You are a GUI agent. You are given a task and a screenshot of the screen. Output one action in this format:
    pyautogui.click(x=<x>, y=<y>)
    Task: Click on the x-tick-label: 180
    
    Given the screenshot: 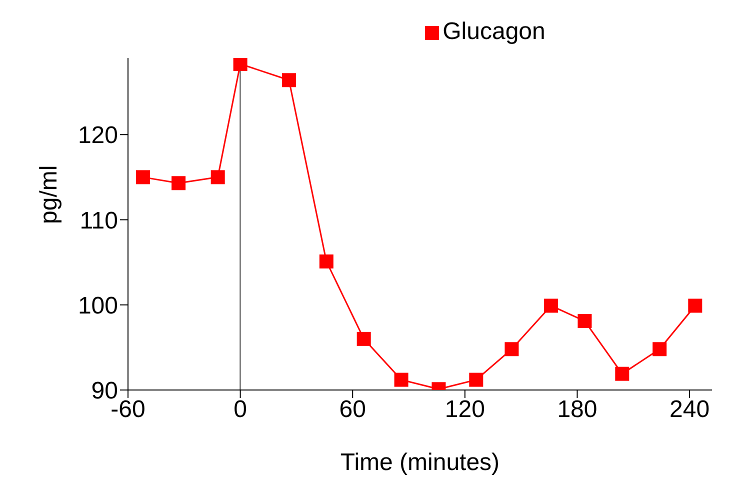 What is the action you would take?
    pyautogui.click(x=577, y=410)
    